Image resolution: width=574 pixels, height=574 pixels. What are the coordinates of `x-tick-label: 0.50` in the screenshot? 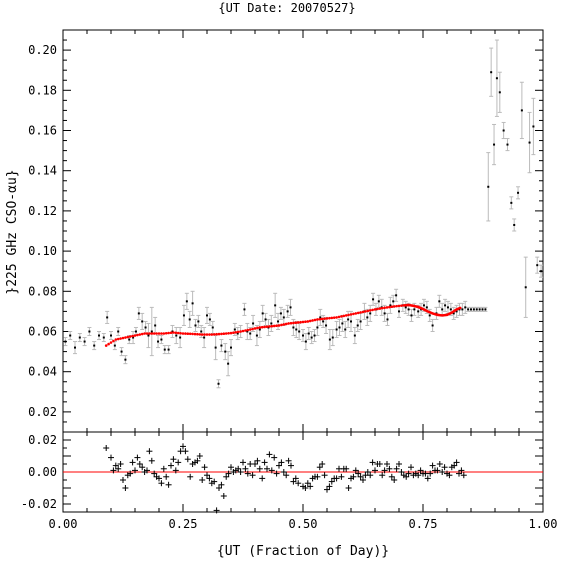 It's located at (303, 524).